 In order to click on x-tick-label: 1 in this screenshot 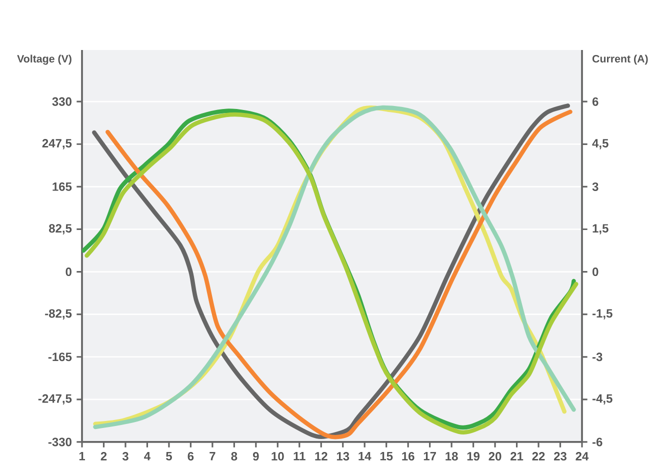, I will do `click(82, 456)`.